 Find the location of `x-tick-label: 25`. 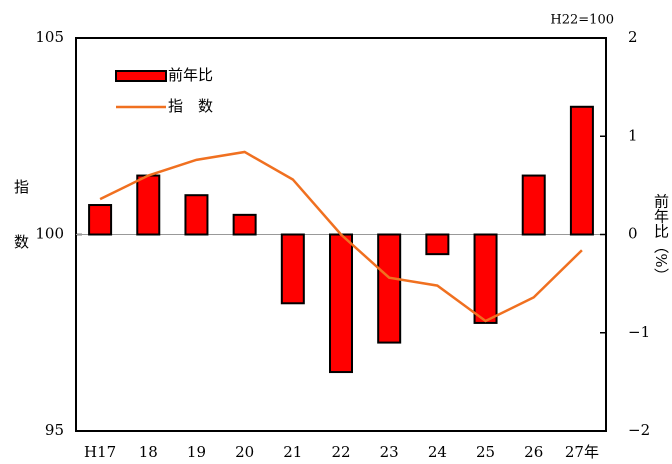

x-tick-label: 25 is located at coordinates (485, 452).